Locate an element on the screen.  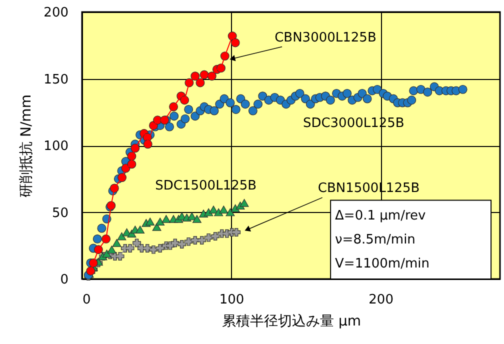
annotation: ν=8.5m/min is located at coordinates (375, 240).